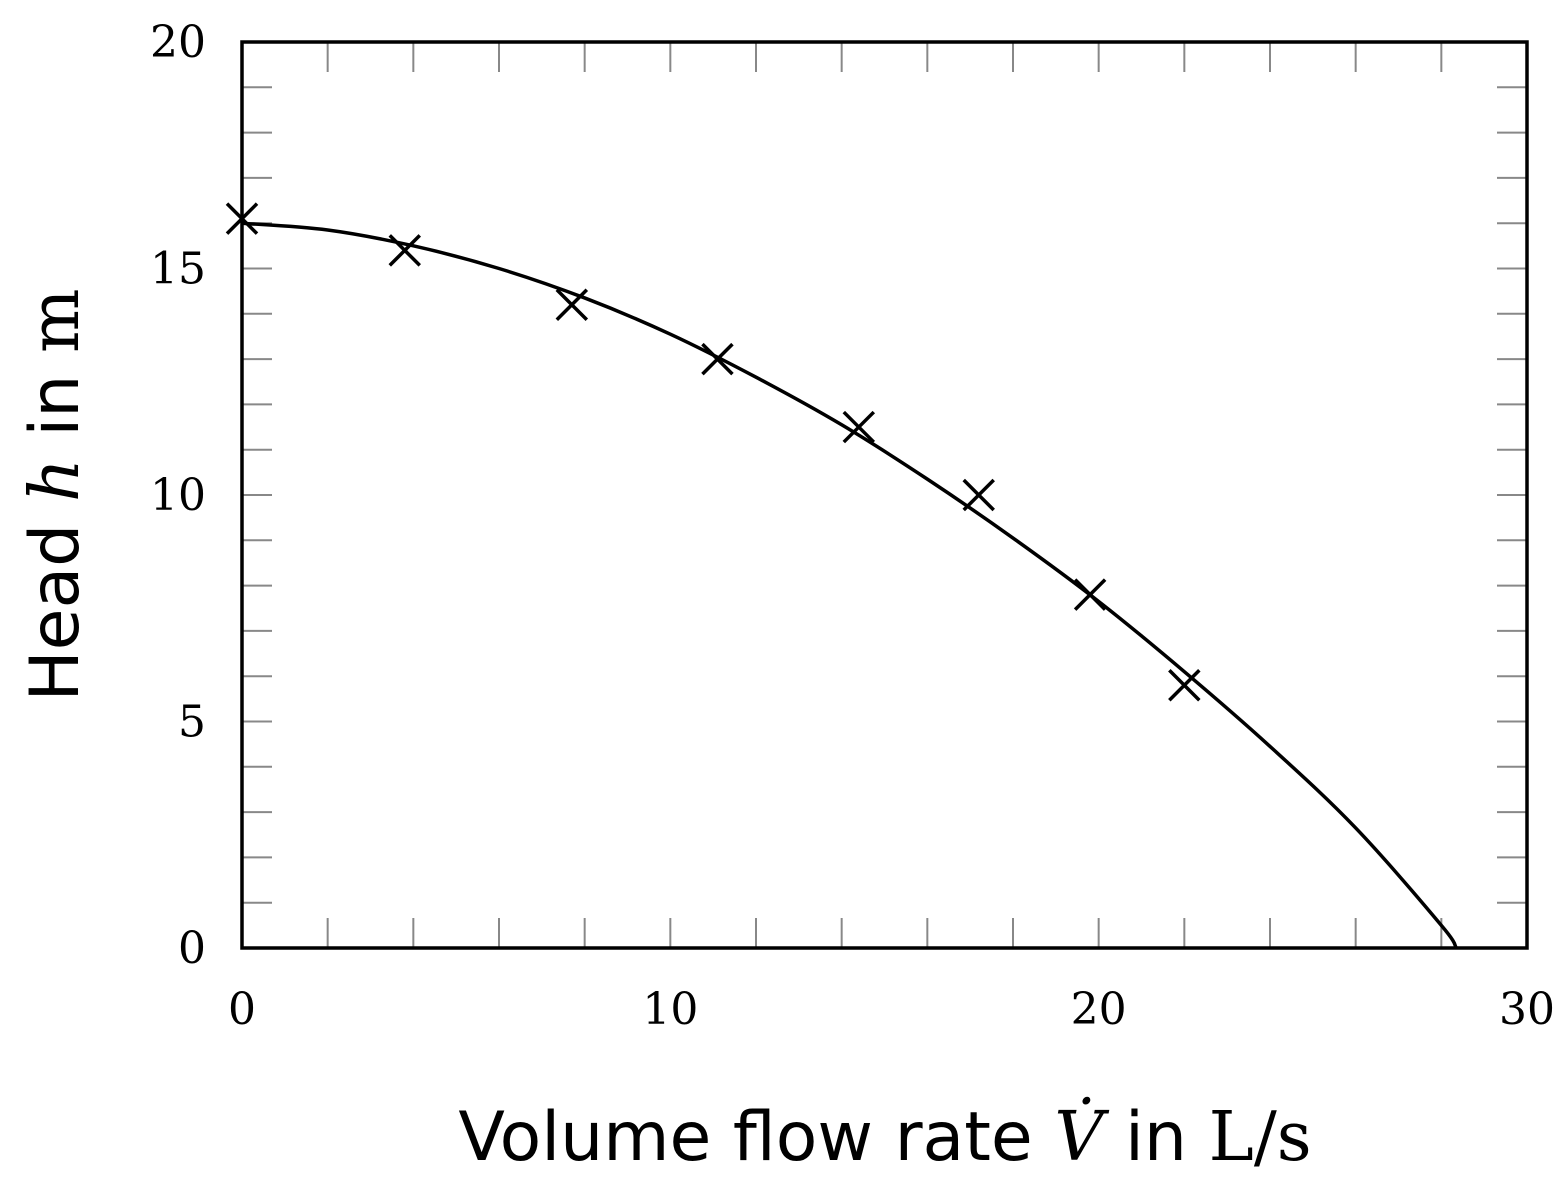  I want to click on x-tick-labels: 0 10 20 30, so click(891, 1009).